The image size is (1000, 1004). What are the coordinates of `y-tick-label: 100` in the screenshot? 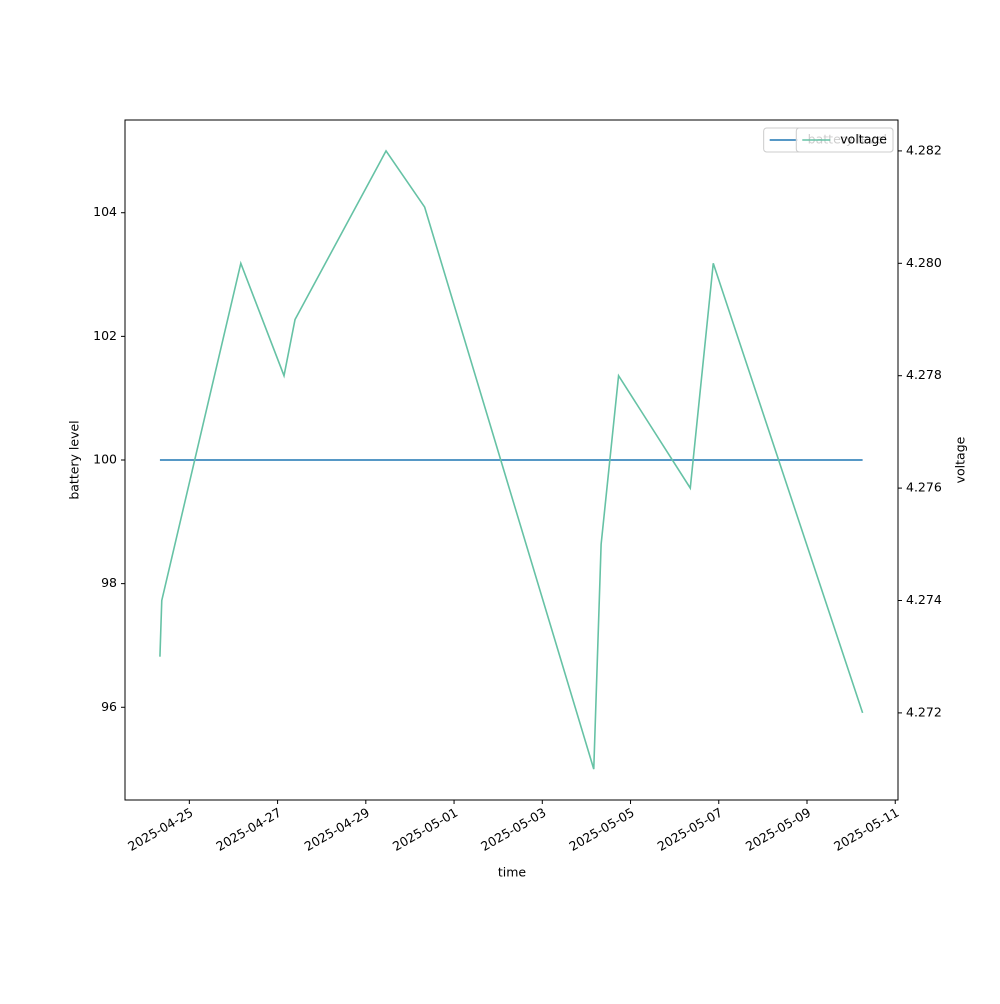 It's located at (105, 459).